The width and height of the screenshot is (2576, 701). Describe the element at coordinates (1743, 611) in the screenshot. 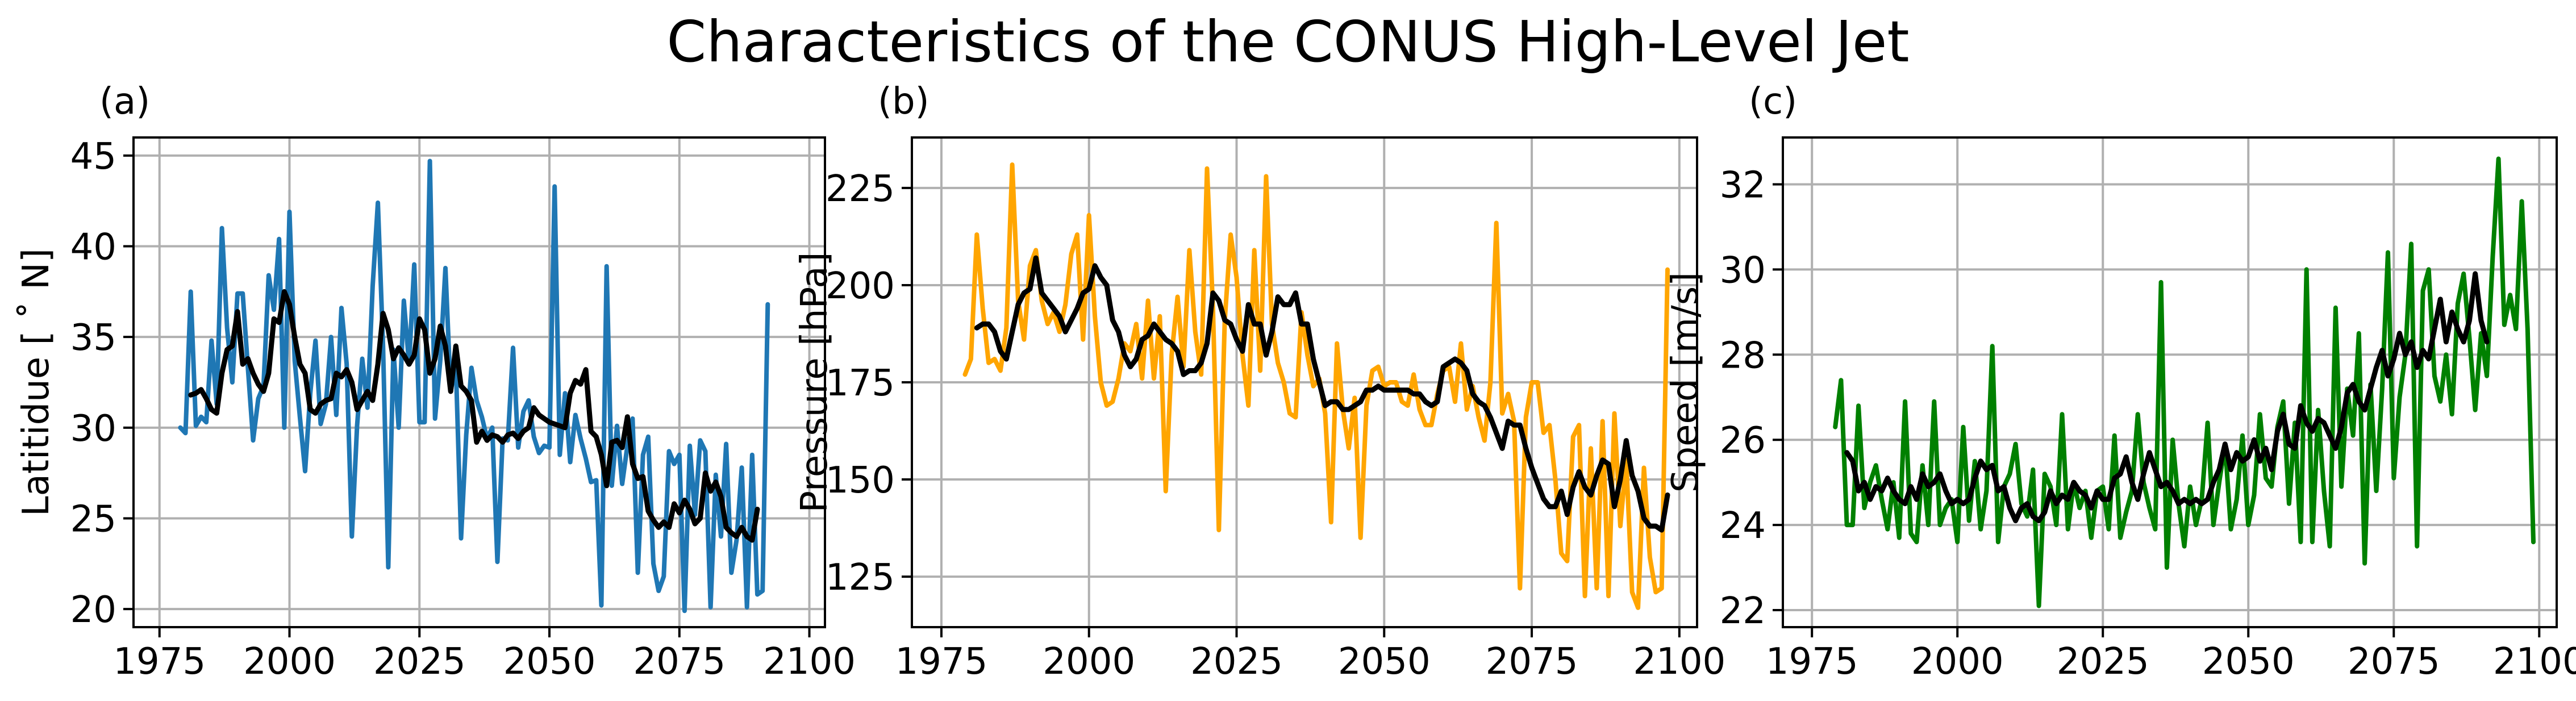

I see `y-tick-label: 22` at that location.